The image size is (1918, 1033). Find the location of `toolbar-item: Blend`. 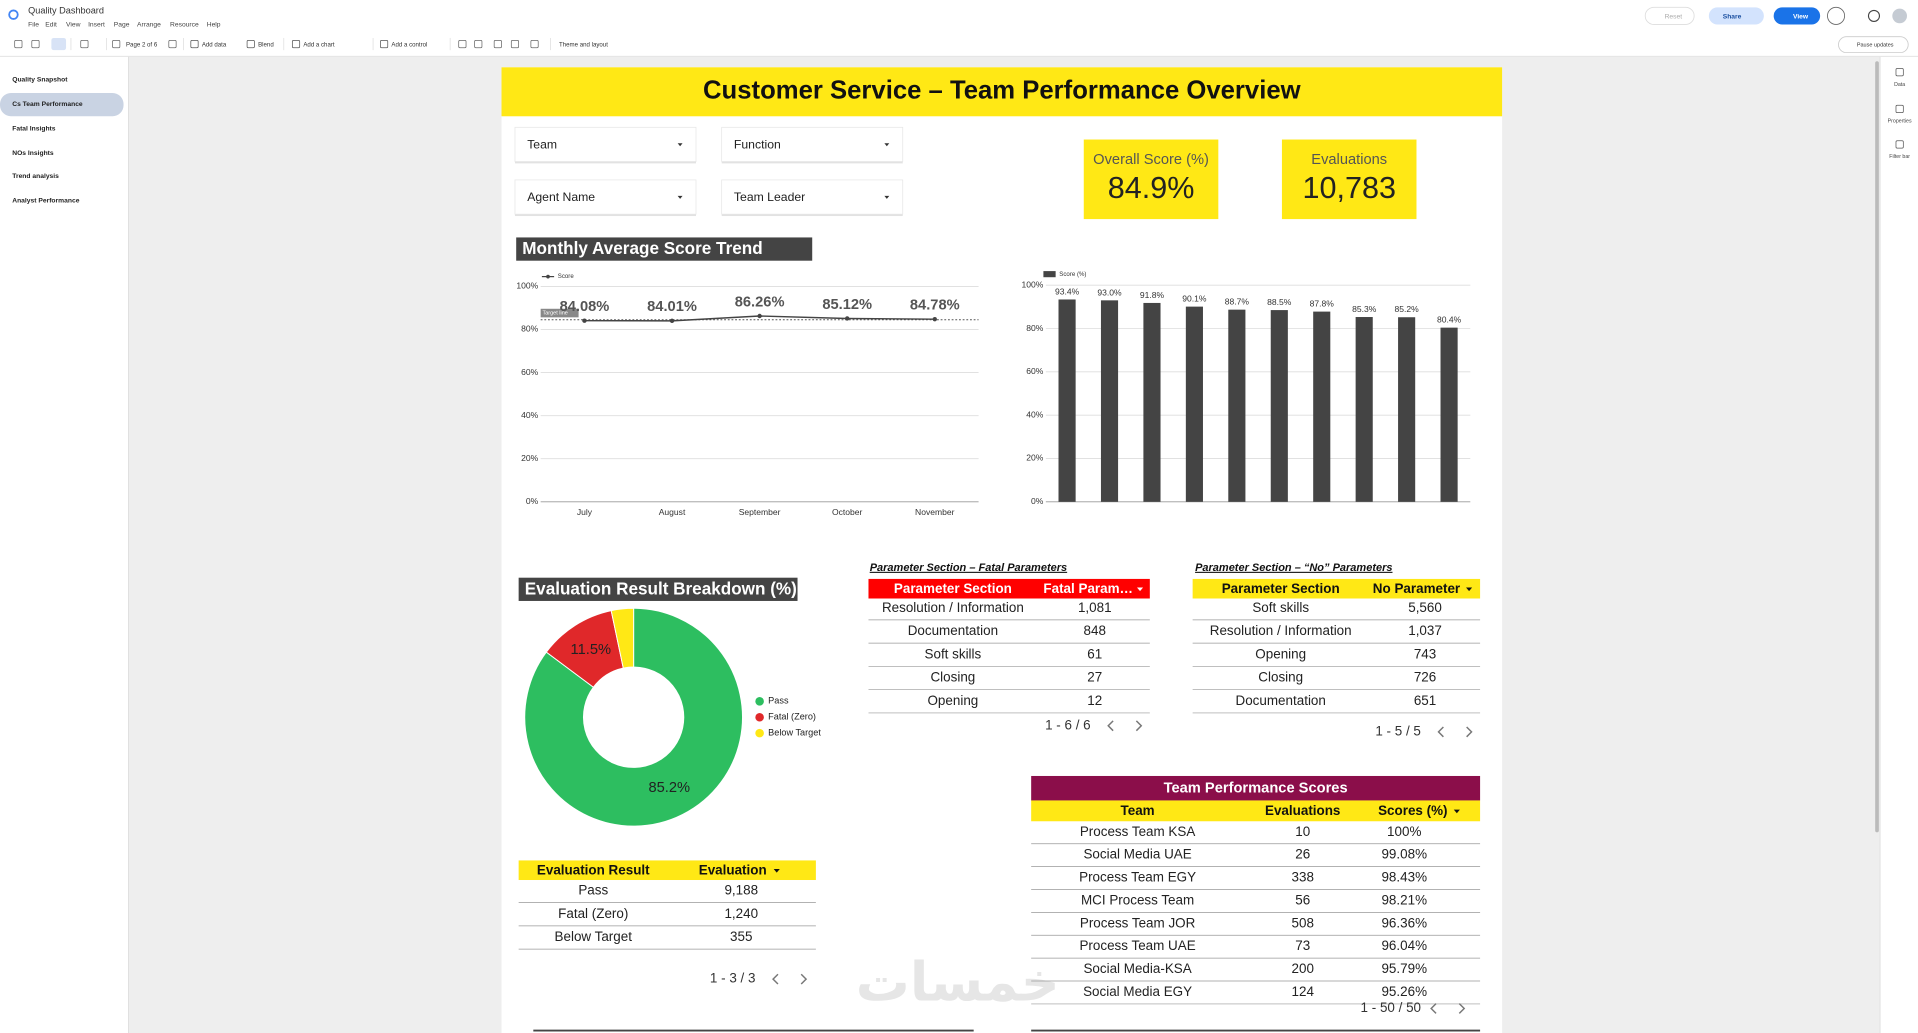

toolbar-item: Blend is located at coordinates (266, 44).